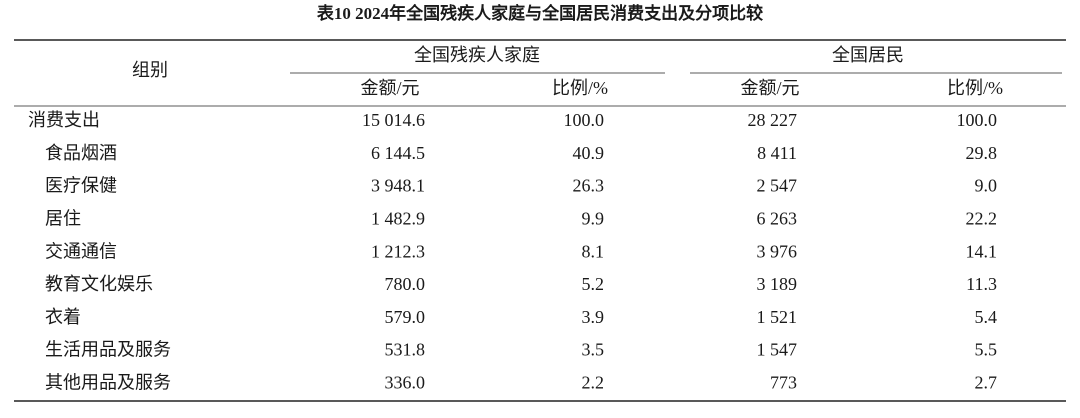  What do you see at coordinates (777, 219) in the screenshot?
I see `cell-value: 6 263` at bounding box center [777, 219].